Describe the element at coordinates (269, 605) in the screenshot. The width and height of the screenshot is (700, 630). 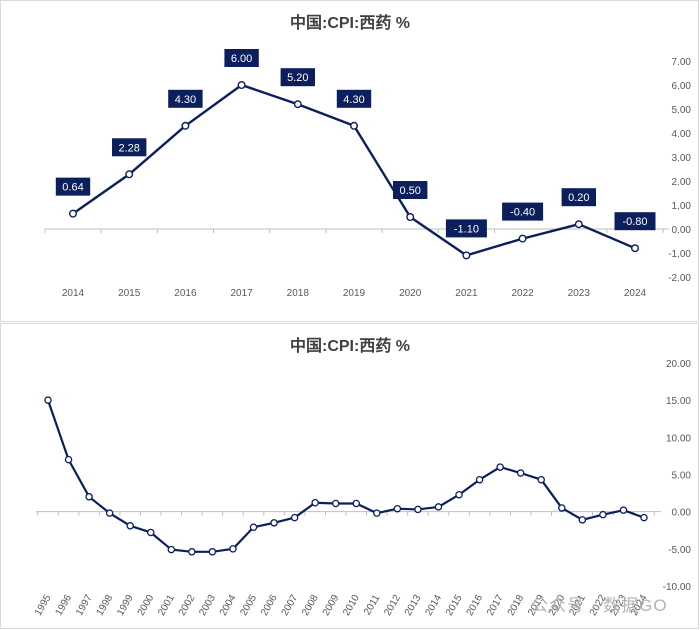
I see `x-tick-label: 2006` at that location.